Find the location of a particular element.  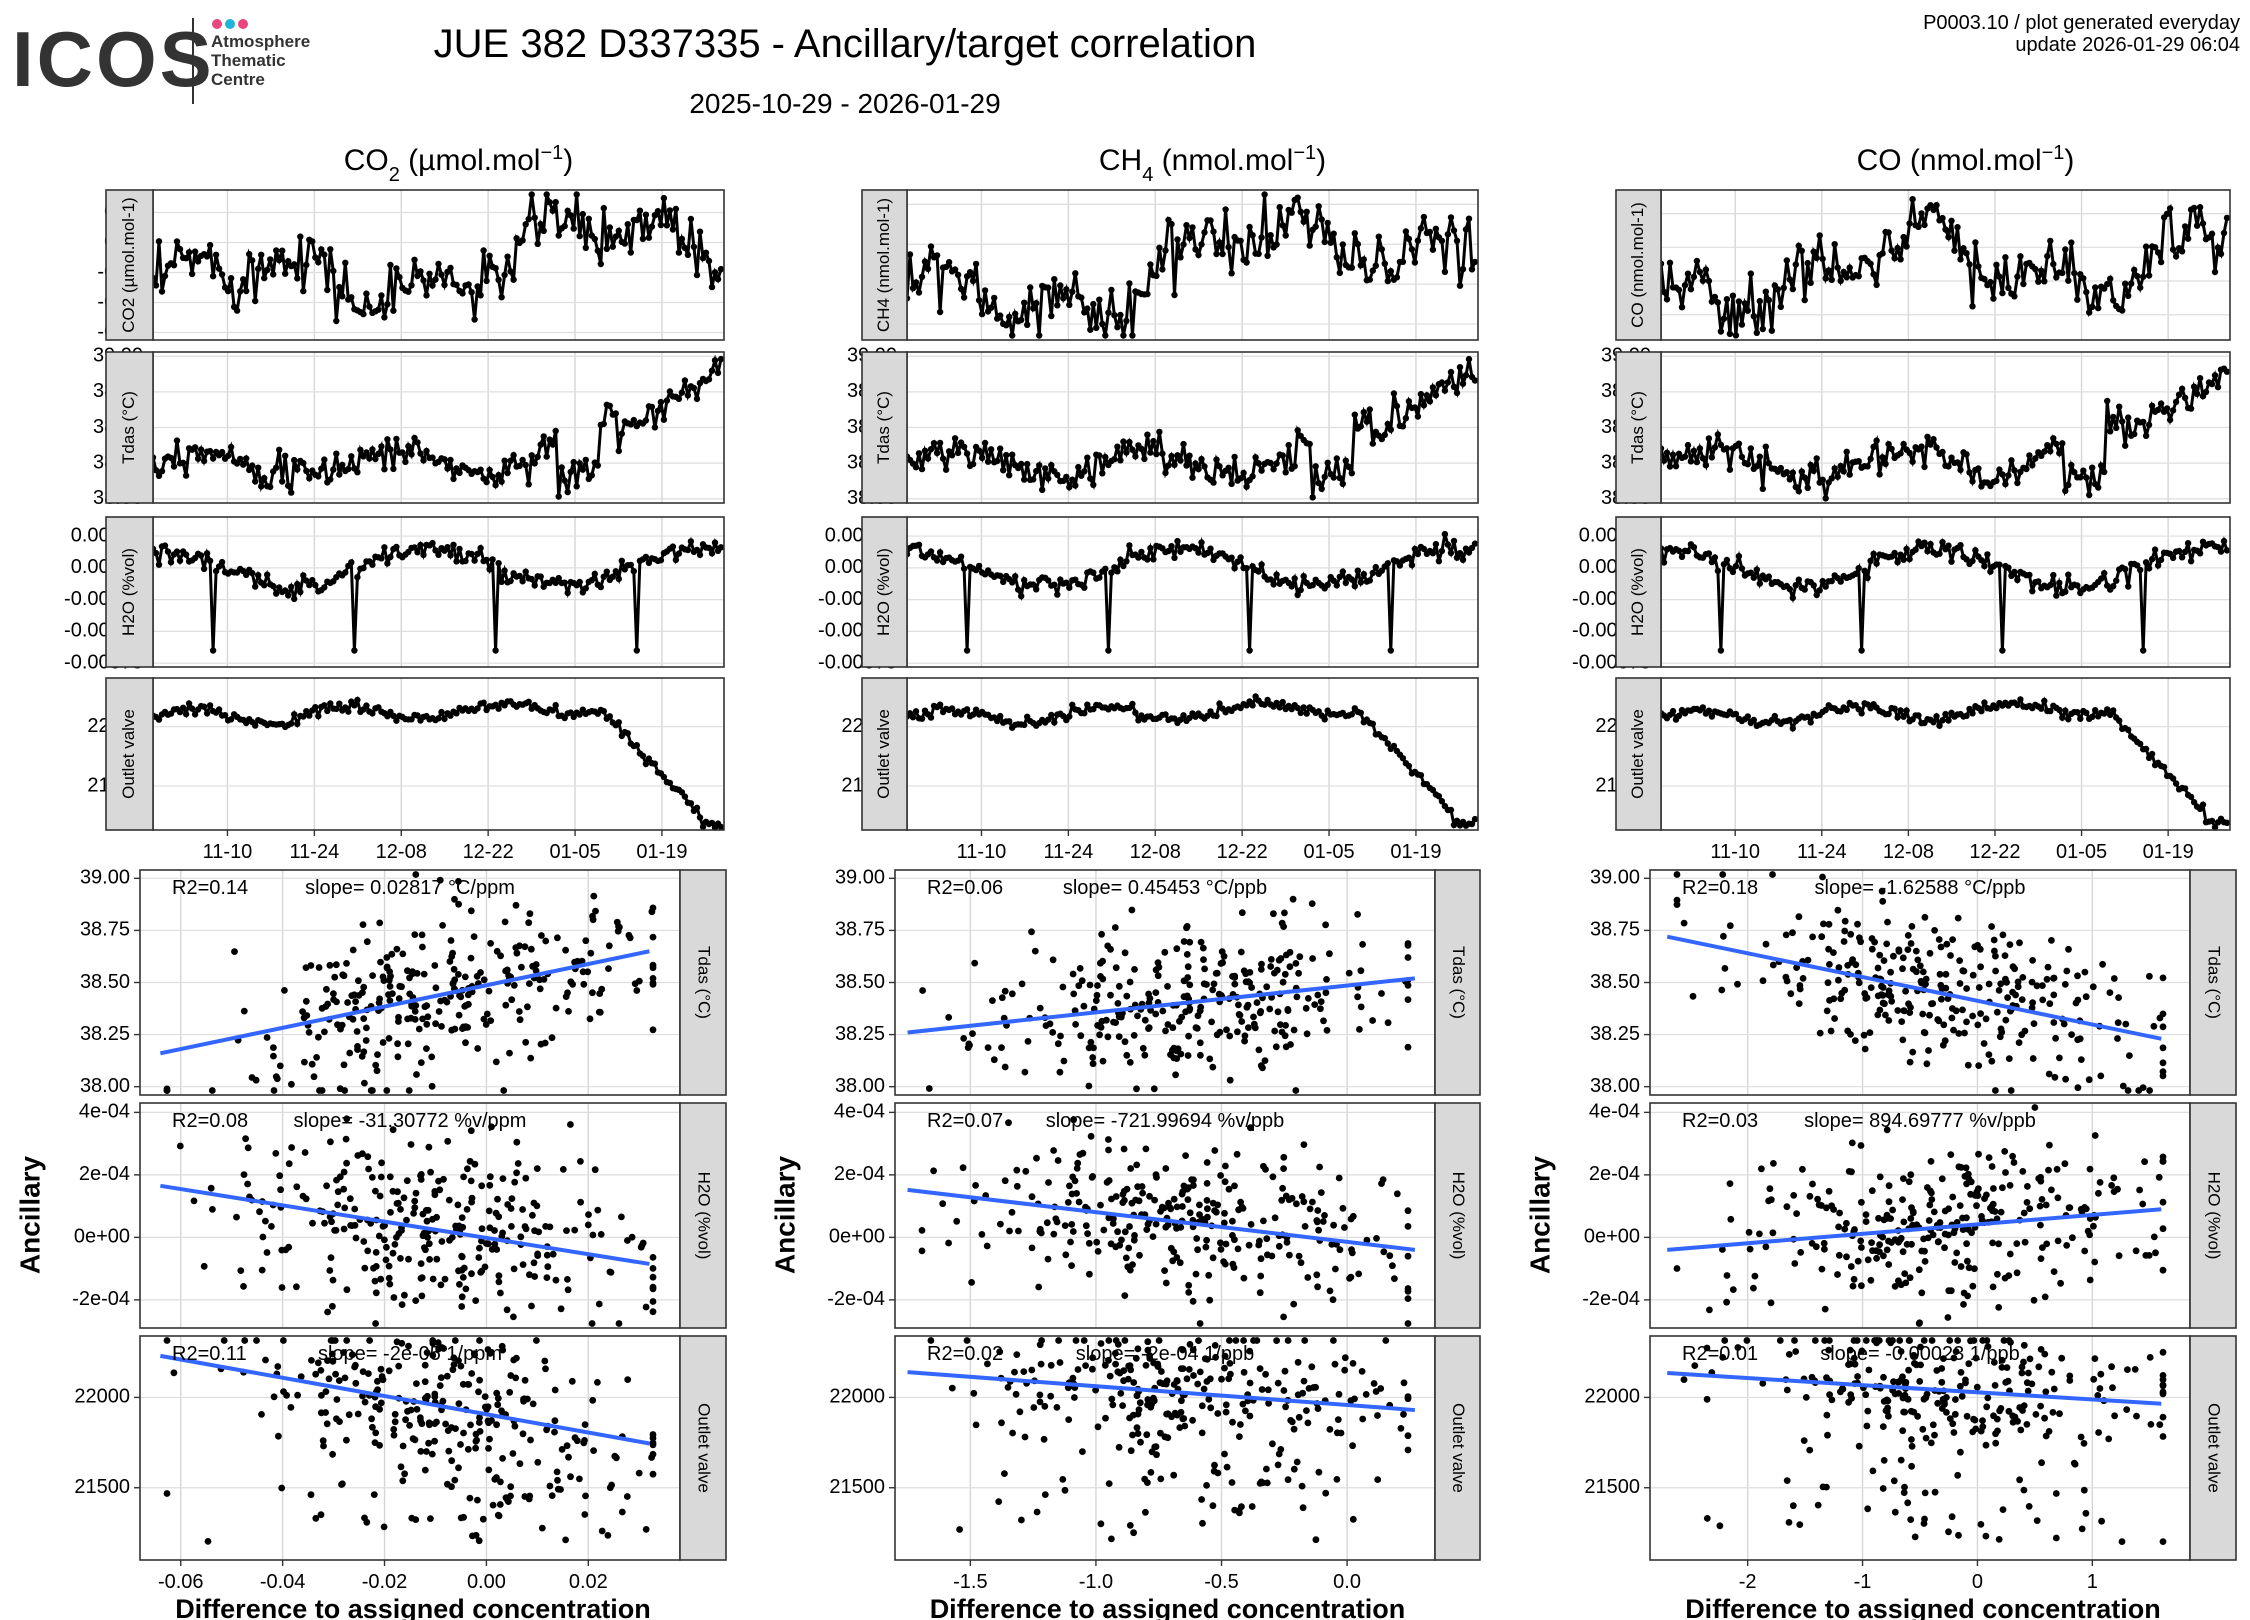

cor-ch4-h2o-strip is located at coordinates (1457, 1215).